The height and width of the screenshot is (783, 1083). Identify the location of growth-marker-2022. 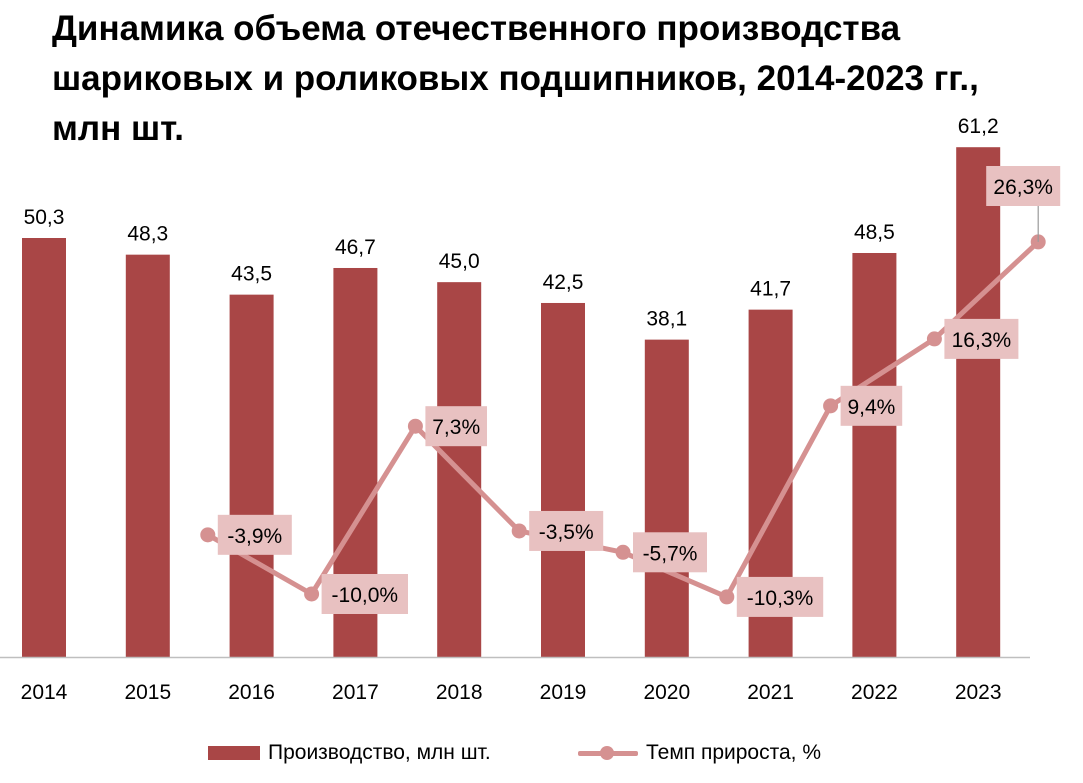
(934, 339).